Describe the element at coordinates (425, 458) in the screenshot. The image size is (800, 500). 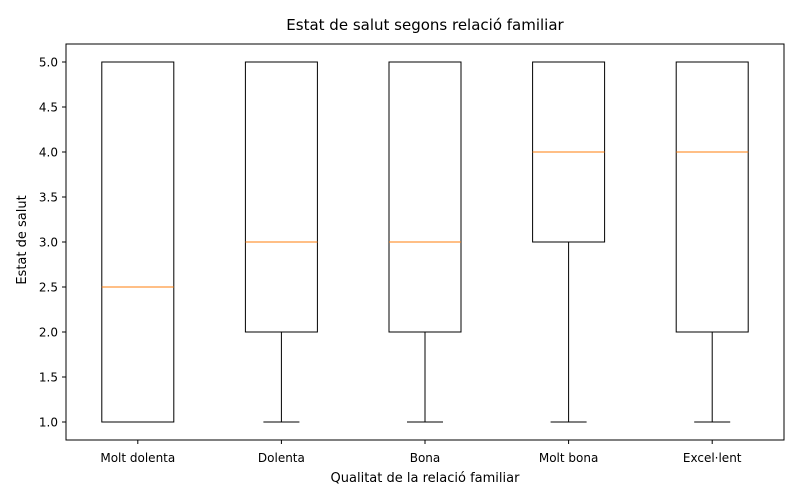
I see `x-tick-label: Bona` at that location.